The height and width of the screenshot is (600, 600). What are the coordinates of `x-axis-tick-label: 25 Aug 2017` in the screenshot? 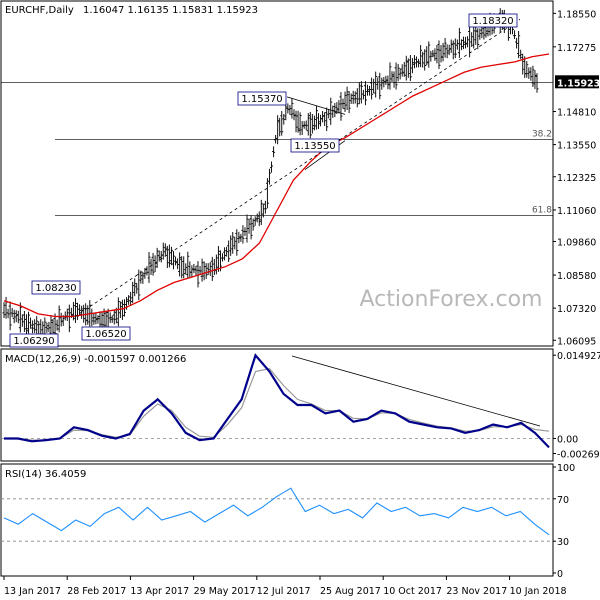 It's located at (350, 591).